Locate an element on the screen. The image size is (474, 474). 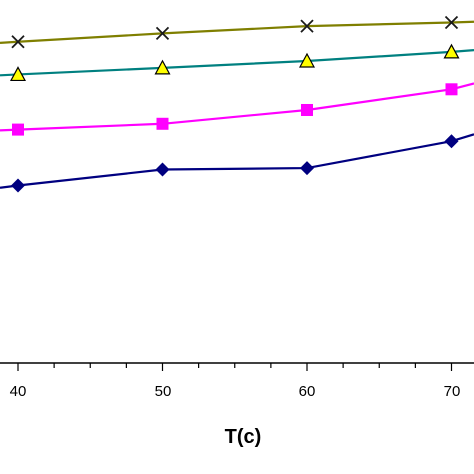
x-axis-ticks is located at coordinates (235, 367).